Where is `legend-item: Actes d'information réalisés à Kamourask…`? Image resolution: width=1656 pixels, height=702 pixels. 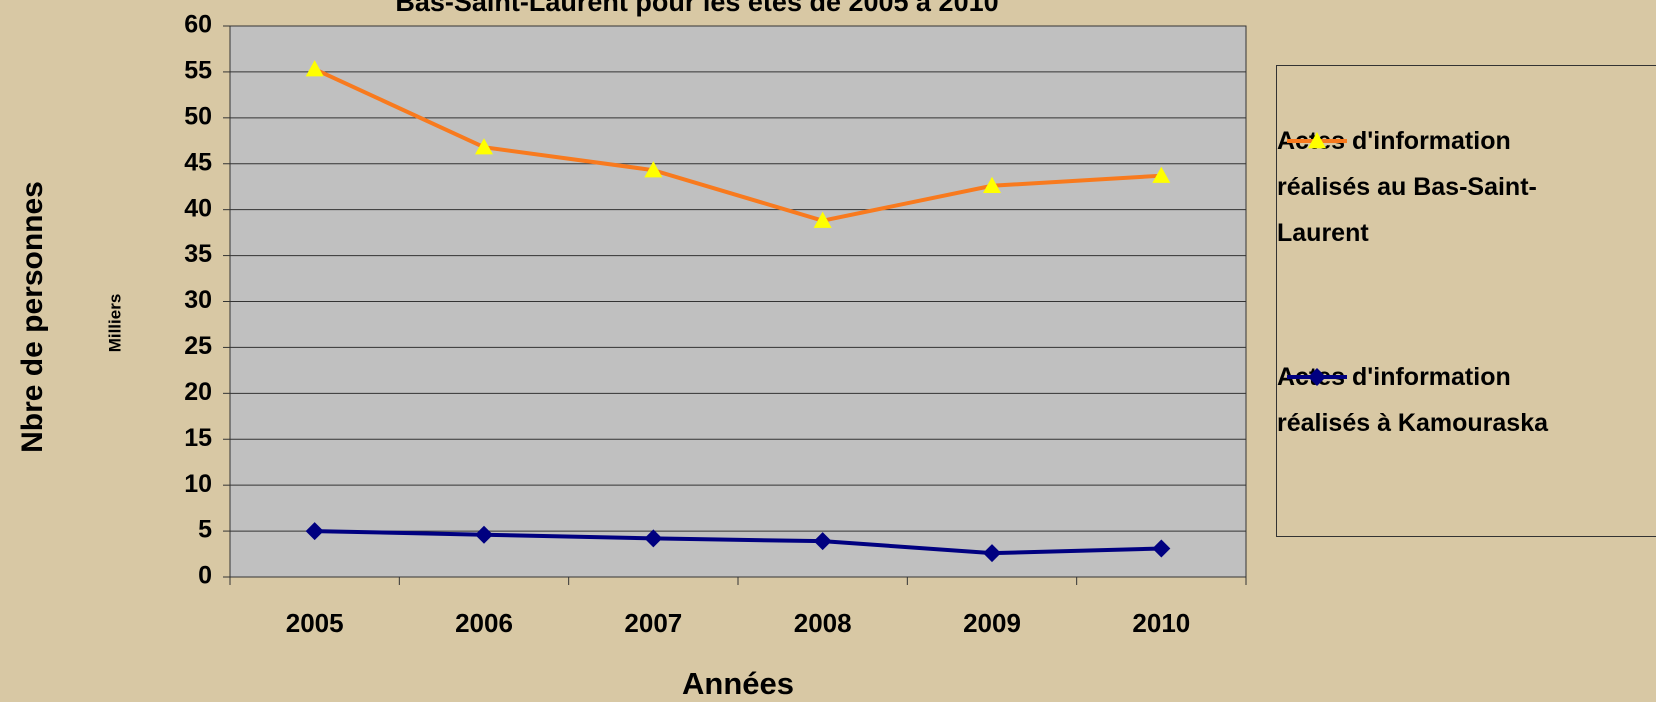 legend-item: Actes d'information réalisés à Kamourask… is located at coordinates (1427, 400).